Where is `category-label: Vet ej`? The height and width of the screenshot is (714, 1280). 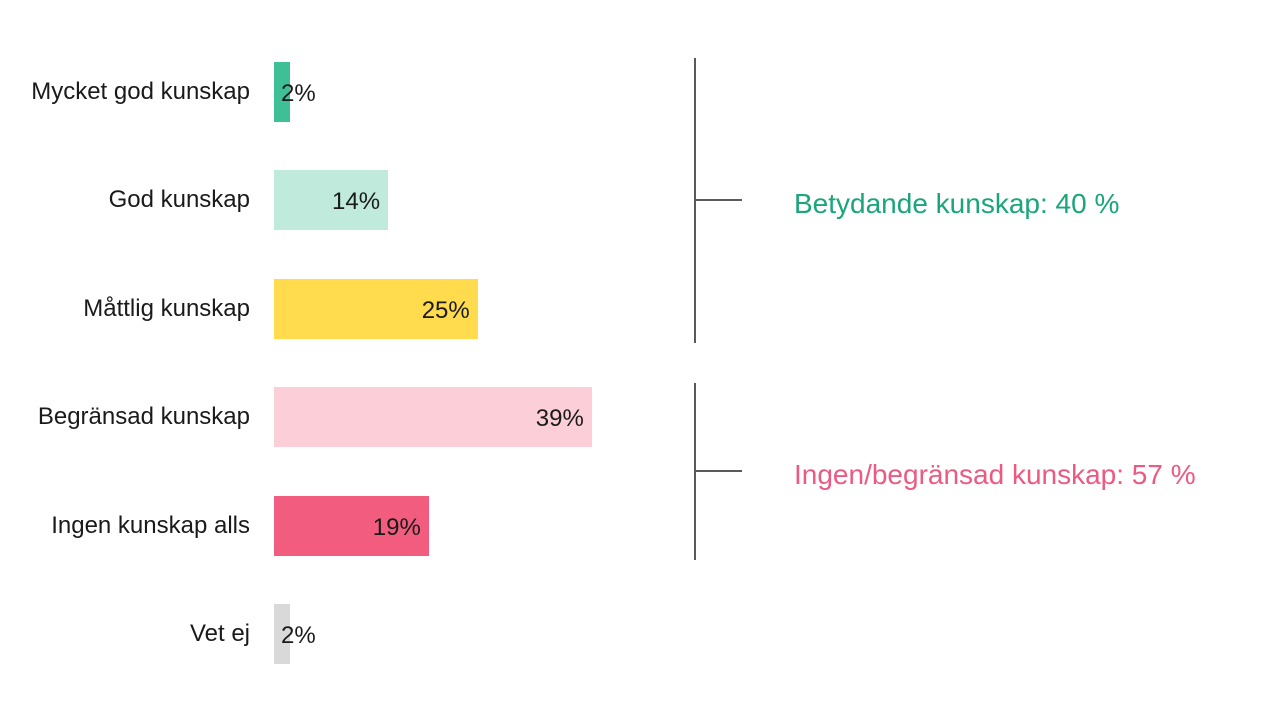 category-label: Vet ej is located at coordinates (219, 633).